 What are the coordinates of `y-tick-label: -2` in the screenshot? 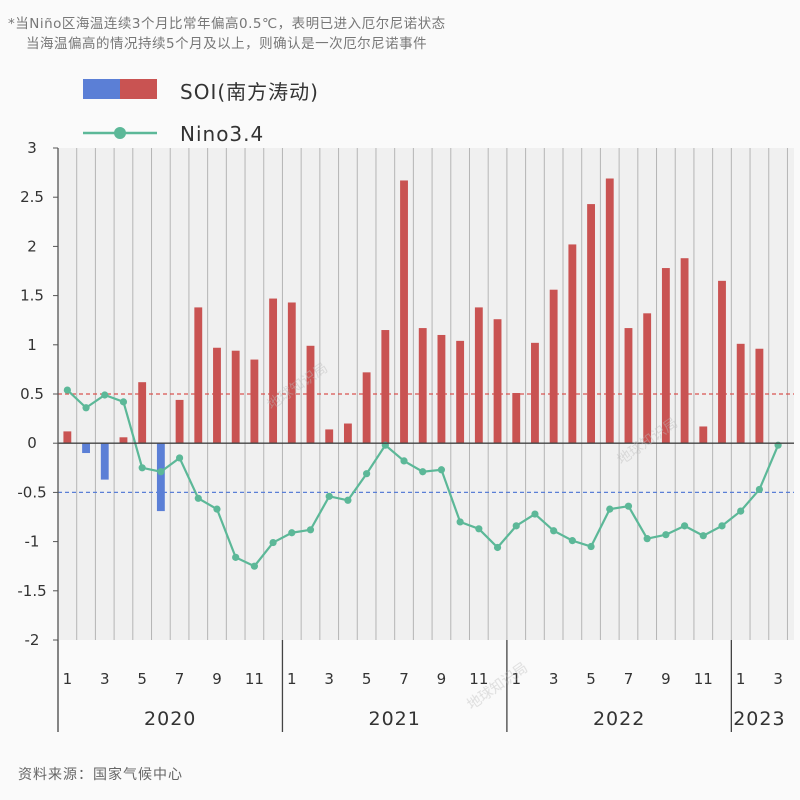 It's located at (32, 640).